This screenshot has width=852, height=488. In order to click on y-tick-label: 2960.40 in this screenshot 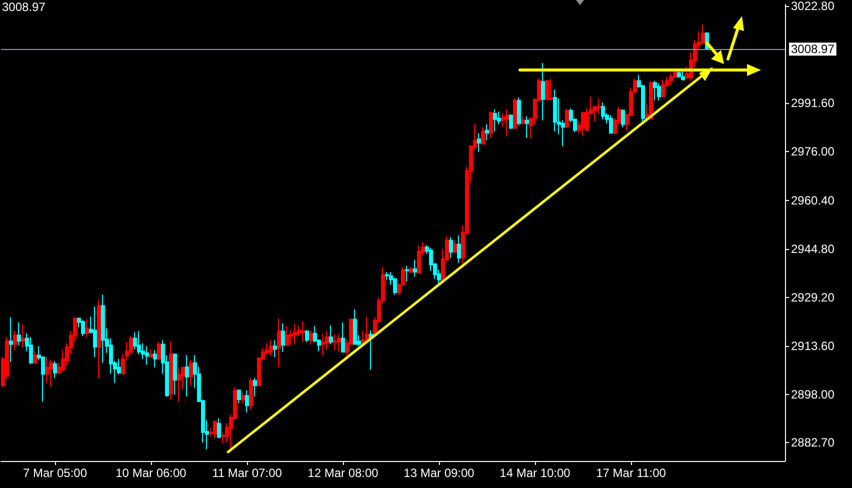, I will do `click(813, 200)`.